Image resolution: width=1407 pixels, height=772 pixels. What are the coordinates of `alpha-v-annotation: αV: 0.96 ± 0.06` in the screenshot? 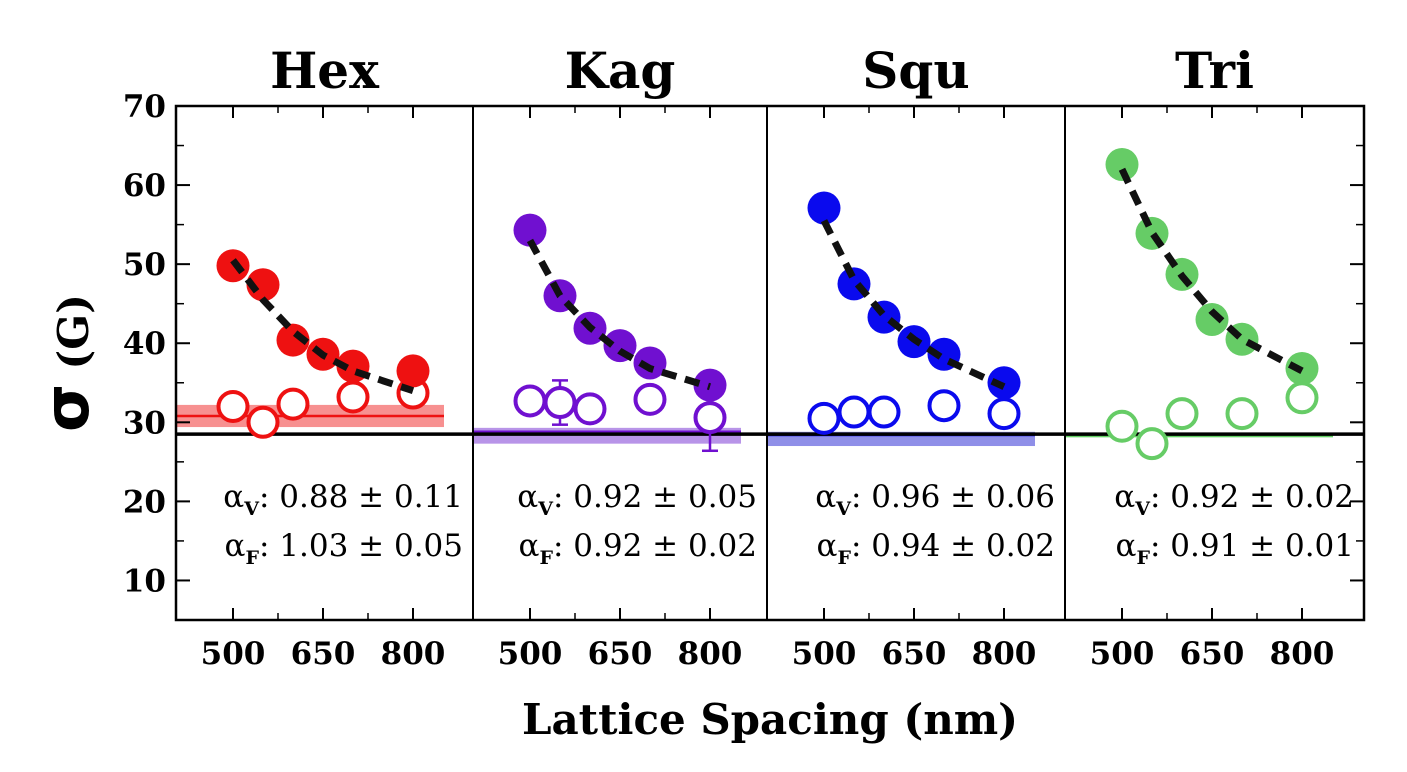 It's located at (935, 499).